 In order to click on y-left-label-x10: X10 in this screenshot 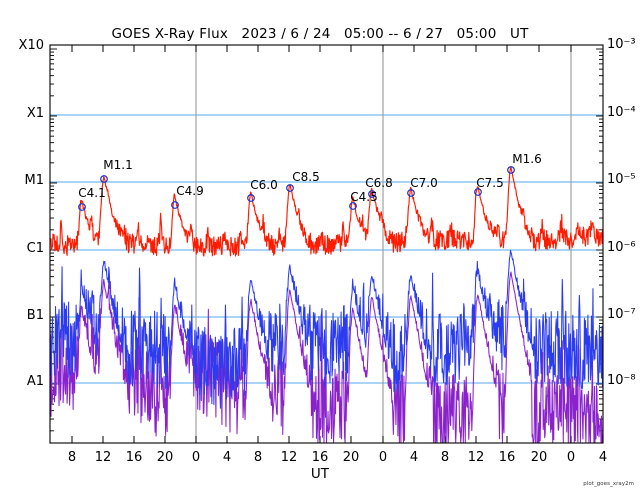, I will do `click(31, 45)`.